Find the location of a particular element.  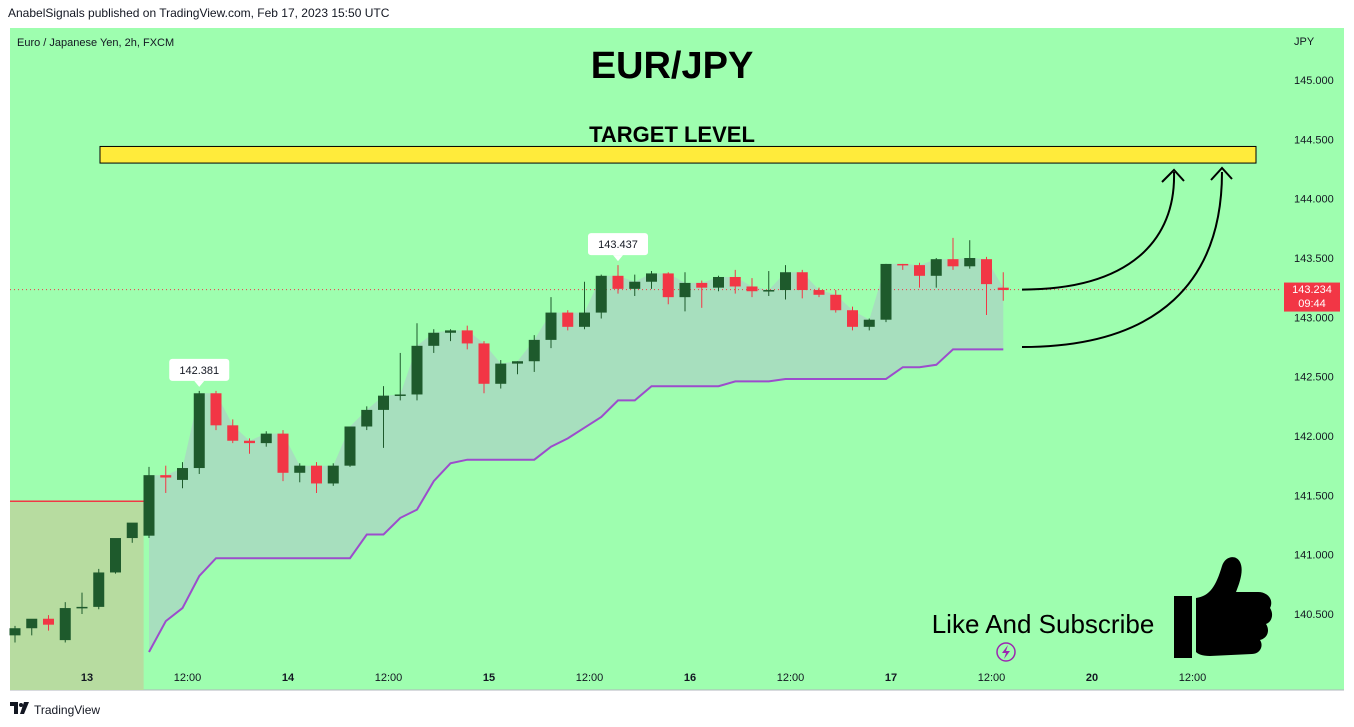

tradingview-logo-icon is located at coordinates (20, 709).